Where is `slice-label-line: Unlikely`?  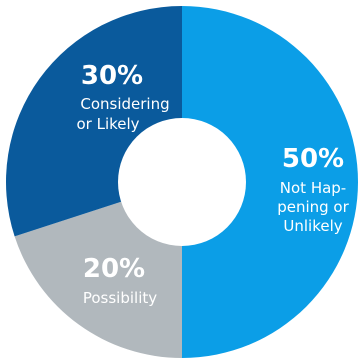
slice-label-line: Unlikely is located at coordinates (312, 226).